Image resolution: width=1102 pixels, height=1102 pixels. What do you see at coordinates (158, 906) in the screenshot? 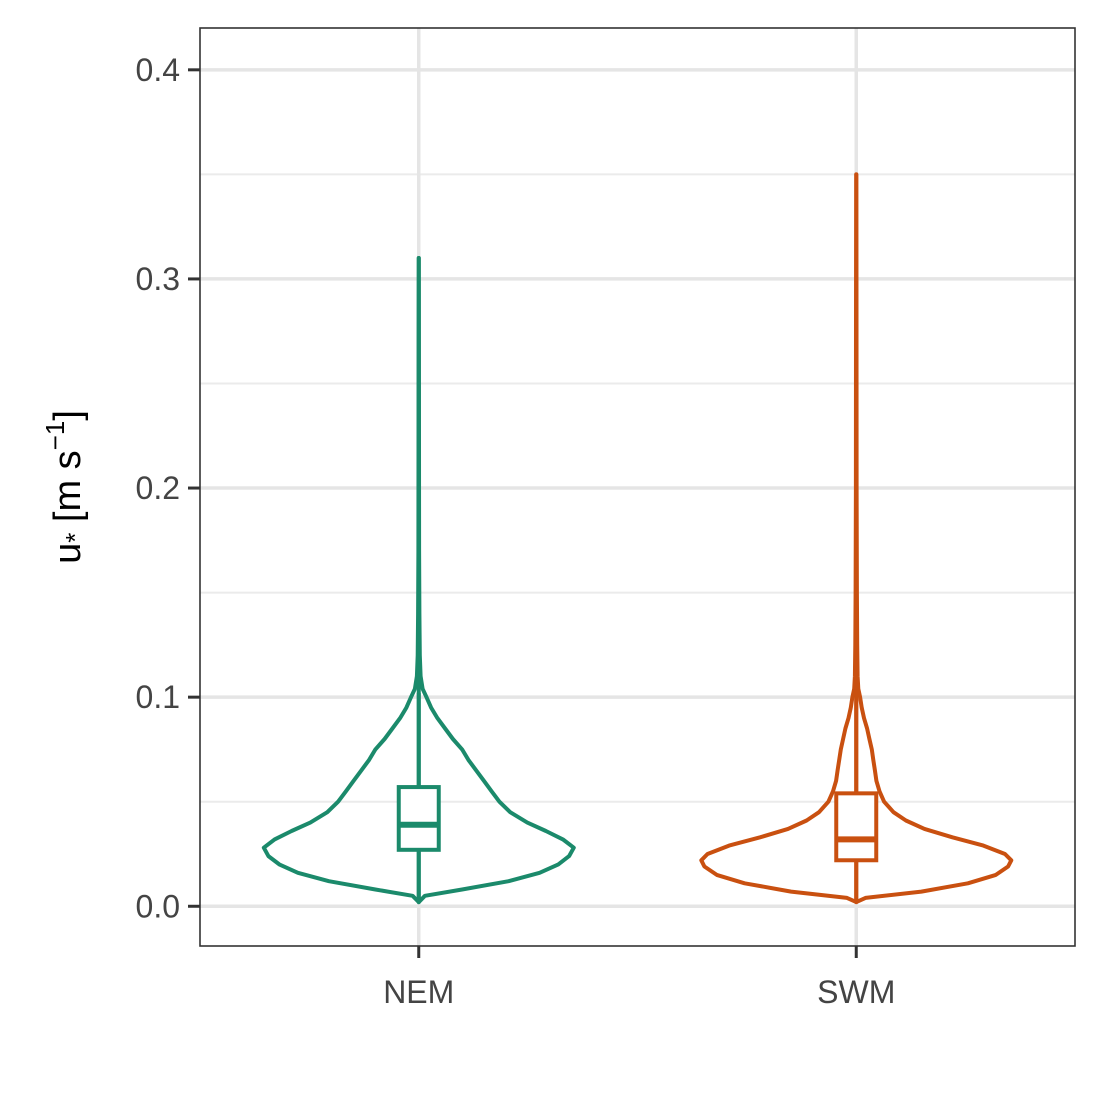
I see `y-tick-label: 0.0` at bounding box center [158, 906].